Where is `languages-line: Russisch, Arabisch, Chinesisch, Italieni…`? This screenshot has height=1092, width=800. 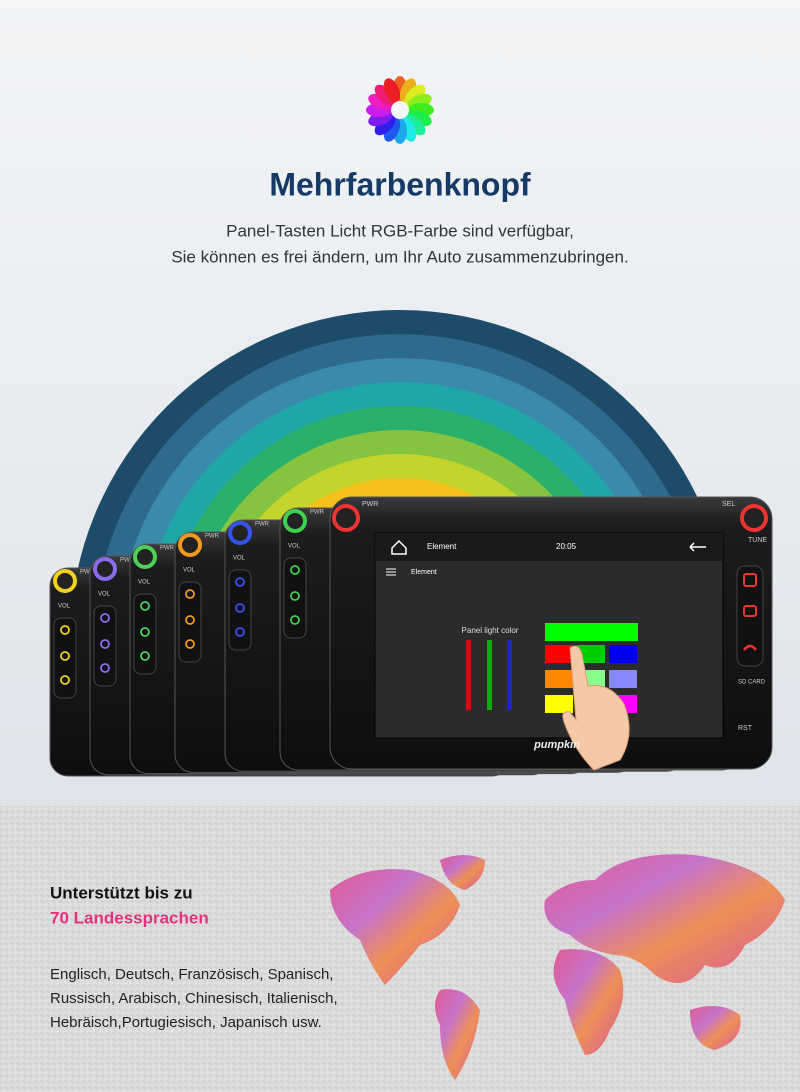 languages-line: Russisch, Arabisch, Chinesisch, Italieni… is located at coordinates (194, 998).